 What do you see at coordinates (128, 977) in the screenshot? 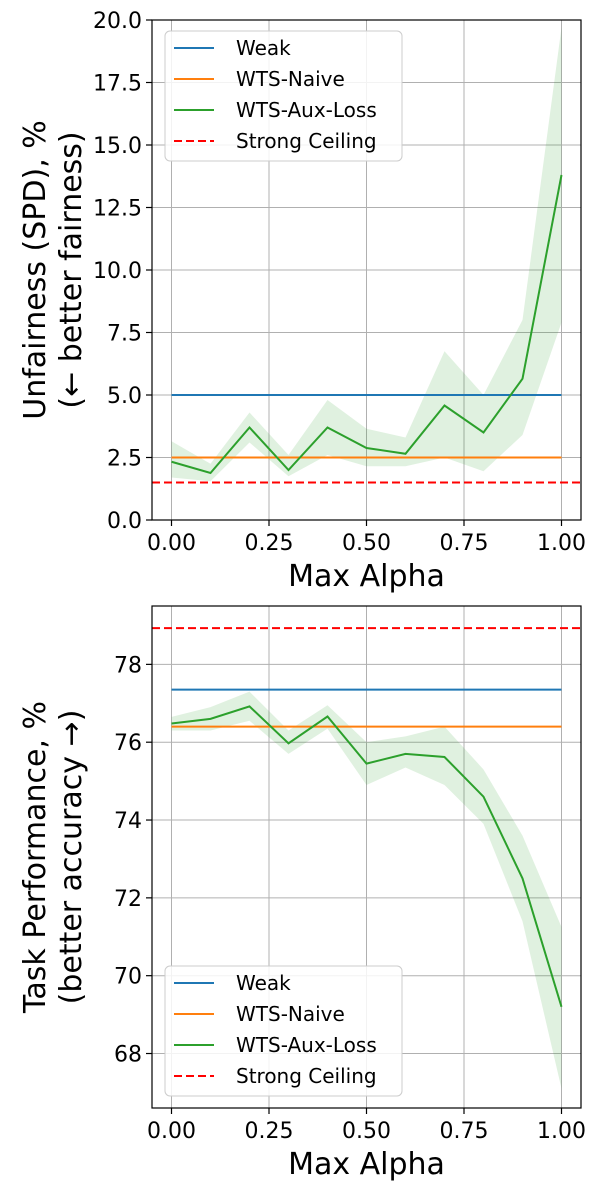
I see `y-tick-label: 70` at bounding box center [128, 977].